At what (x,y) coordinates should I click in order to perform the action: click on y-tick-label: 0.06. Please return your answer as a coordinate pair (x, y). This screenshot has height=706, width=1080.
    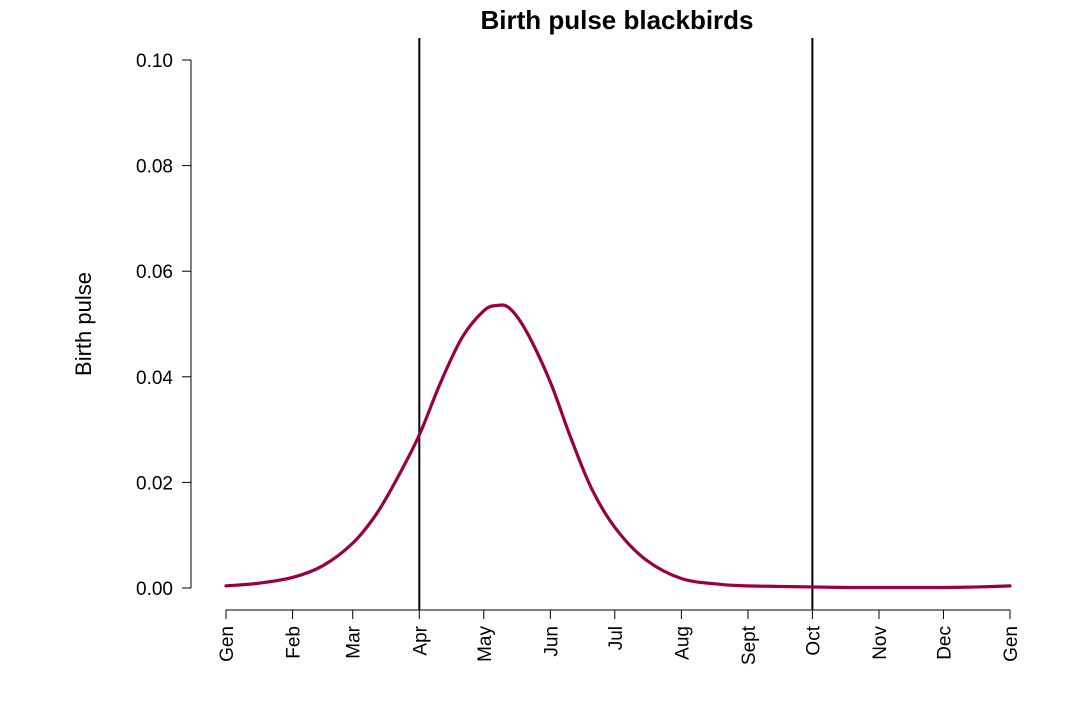
    Looking at the image, I should click on (154, 272).